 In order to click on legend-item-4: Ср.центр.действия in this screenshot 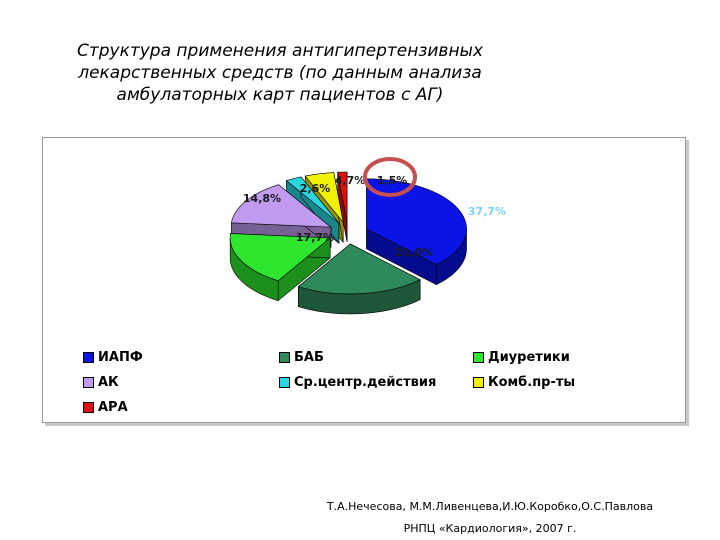, I will do `click(357, 382)`.